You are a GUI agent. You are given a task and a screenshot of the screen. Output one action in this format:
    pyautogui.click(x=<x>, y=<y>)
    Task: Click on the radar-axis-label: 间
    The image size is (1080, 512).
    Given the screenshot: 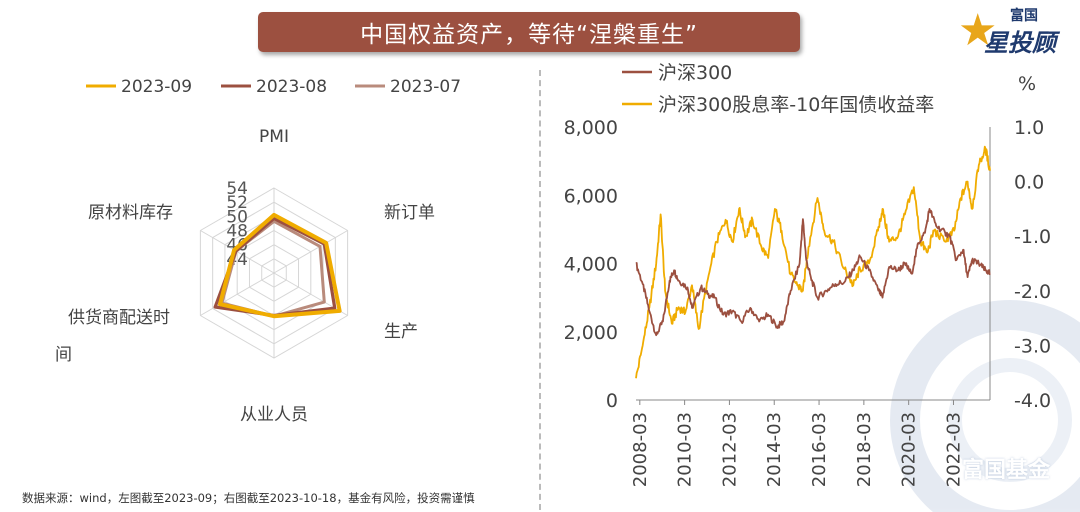 What is the action you would take?
    pyautogui.click(x=63, y=355)
    